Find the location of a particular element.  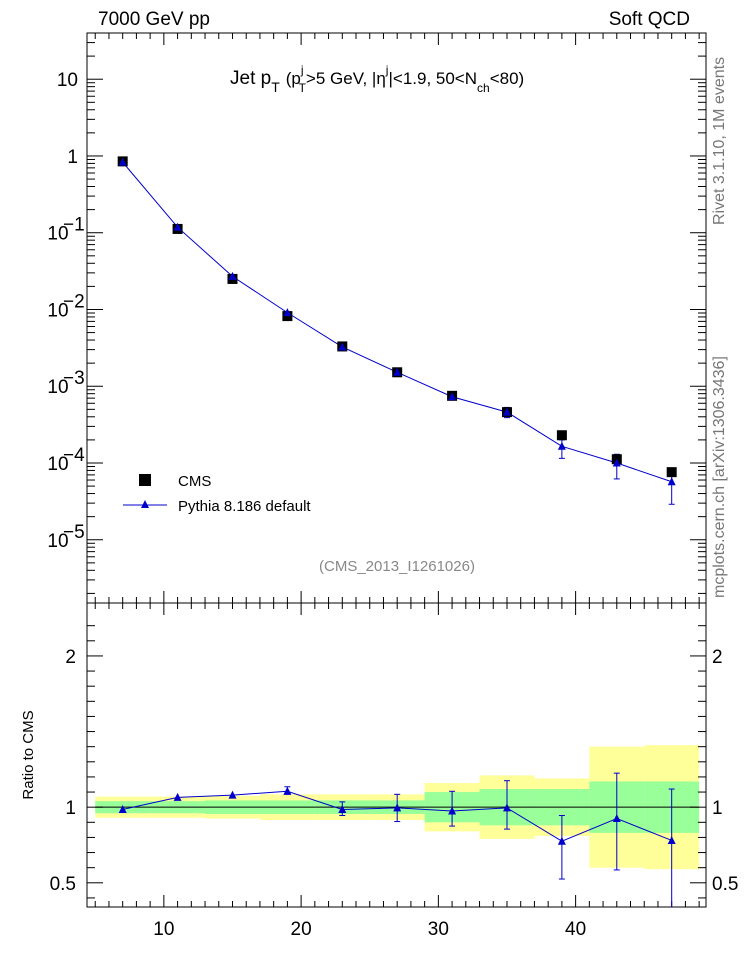

ratio-y-tick-label: 0.5 is located at coordinates (63, 884).